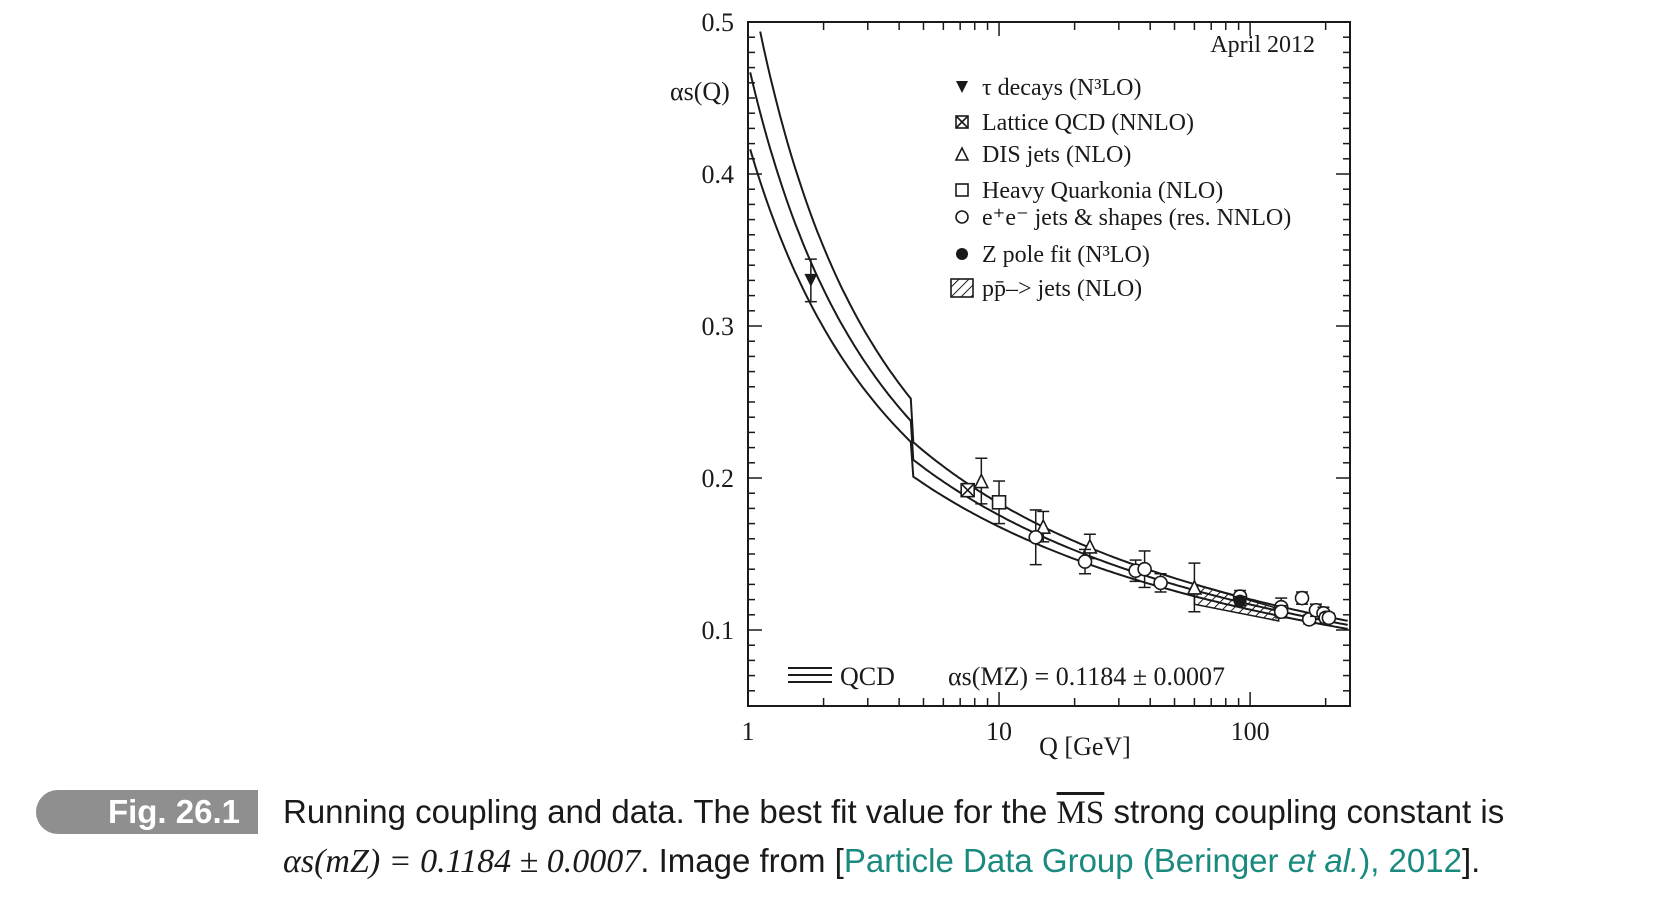 This screenshot has width=1673, height=901. I want to click on legend-label: τ decays (N³LO), so click(1061, 88).